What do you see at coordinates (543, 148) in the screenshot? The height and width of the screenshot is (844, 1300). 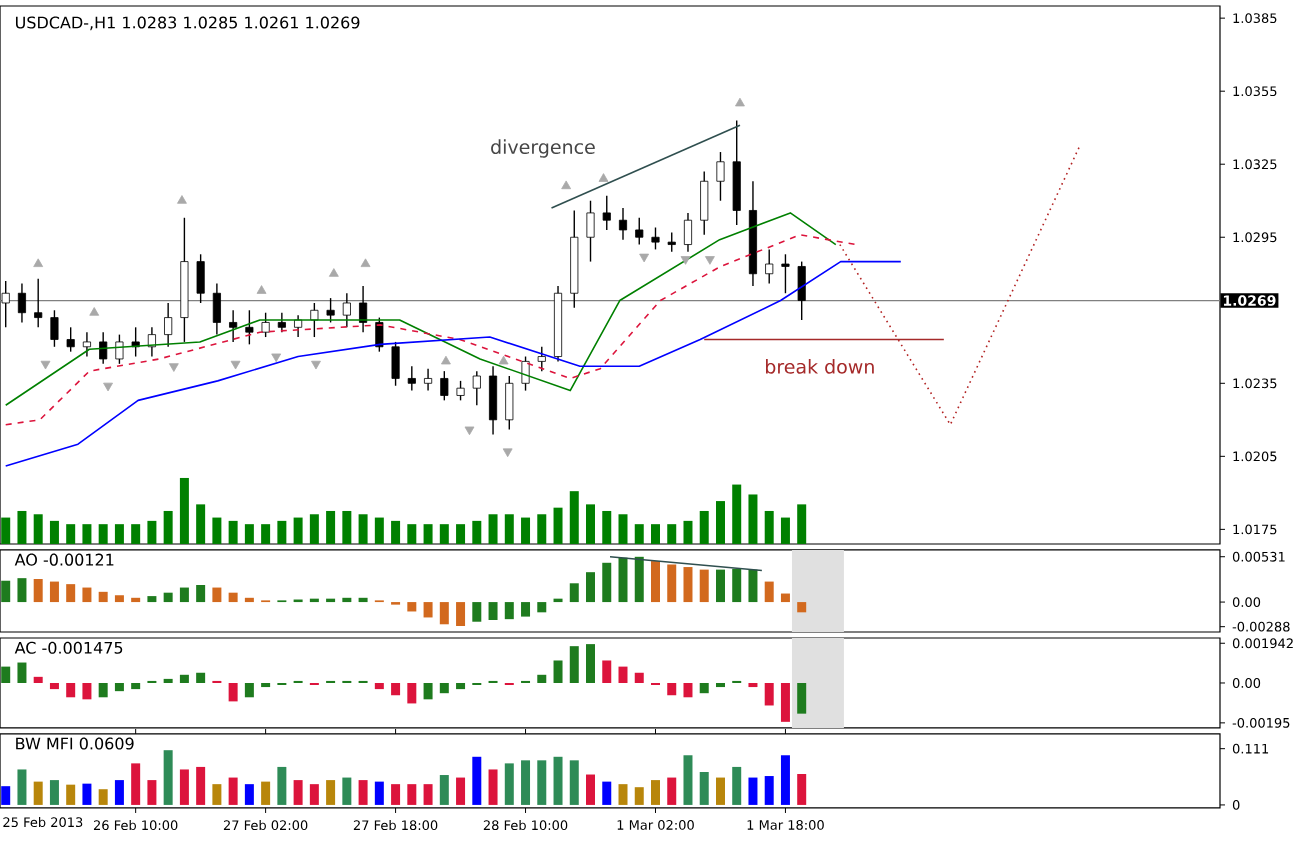 I see `annotation: divergence` at bounding box center [543, 148].